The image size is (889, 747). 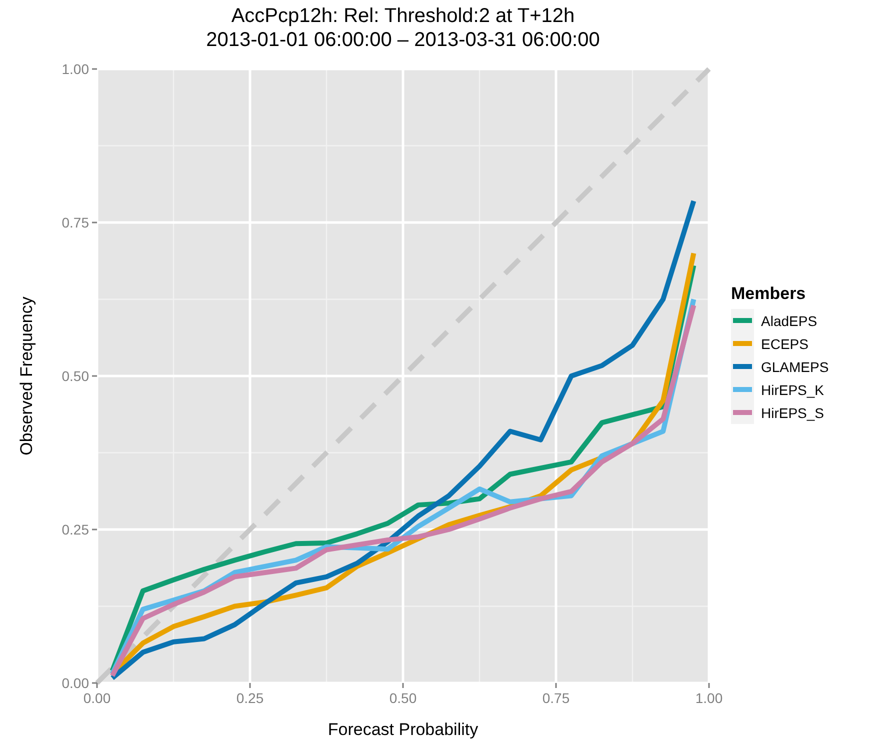 I want to click on y-axis-title: Observed Frequency, so click(x=26, y=376).